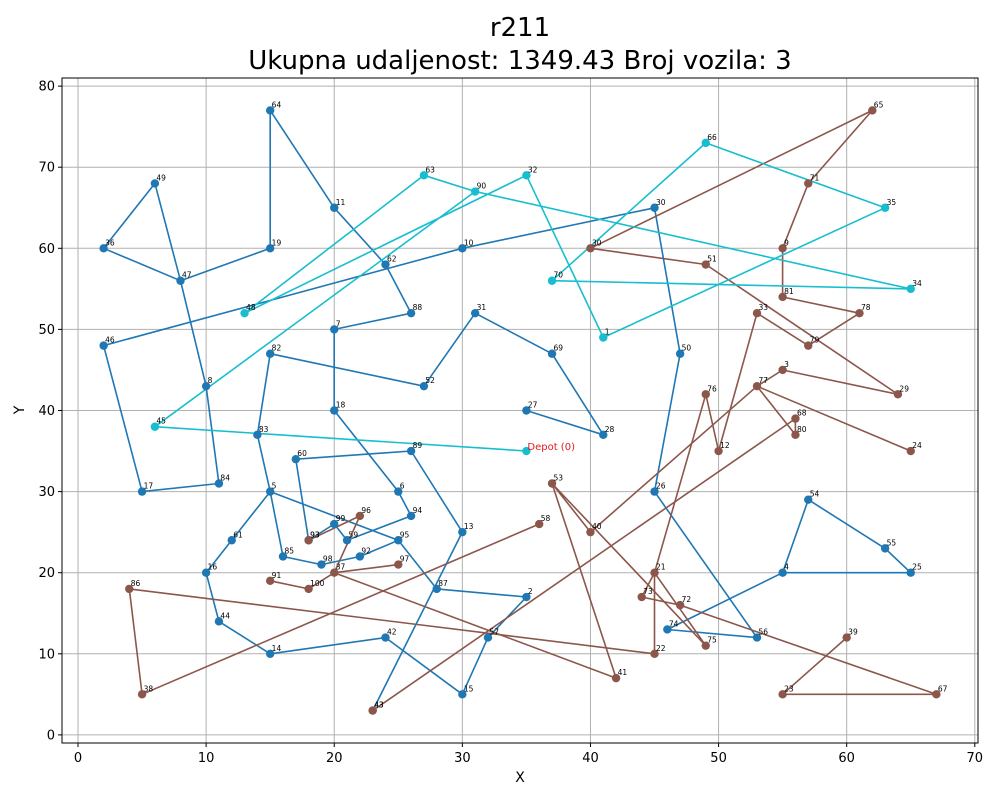  I want to click on point-id-label: 48, so click(251, 307).